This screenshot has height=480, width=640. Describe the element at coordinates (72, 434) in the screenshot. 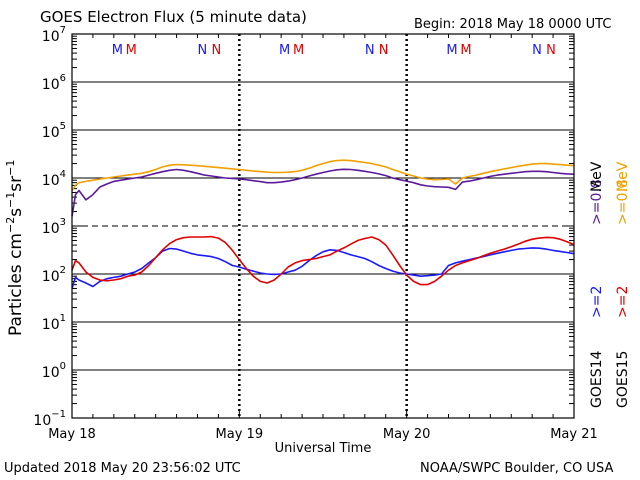

I see `x-tick-label: May 18` at that location.